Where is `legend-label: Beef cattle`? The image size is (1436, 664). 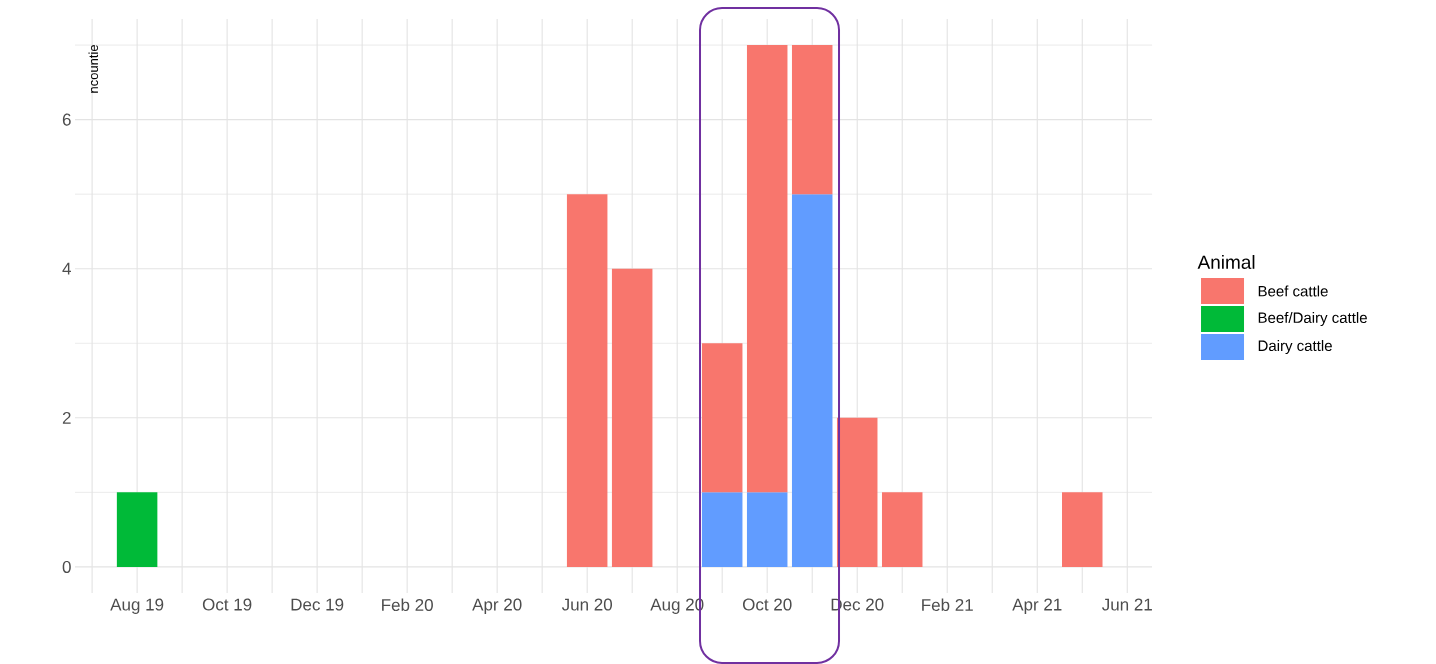
legend-label: Beef cattle is located at coordinates (1293, 291).